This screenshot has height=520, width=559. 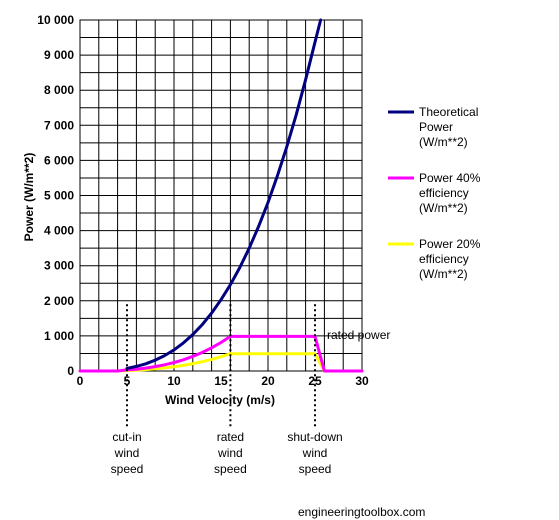 I want to click on watermark-text: engineeringtoolbox.com, so click(x=361, y=512).